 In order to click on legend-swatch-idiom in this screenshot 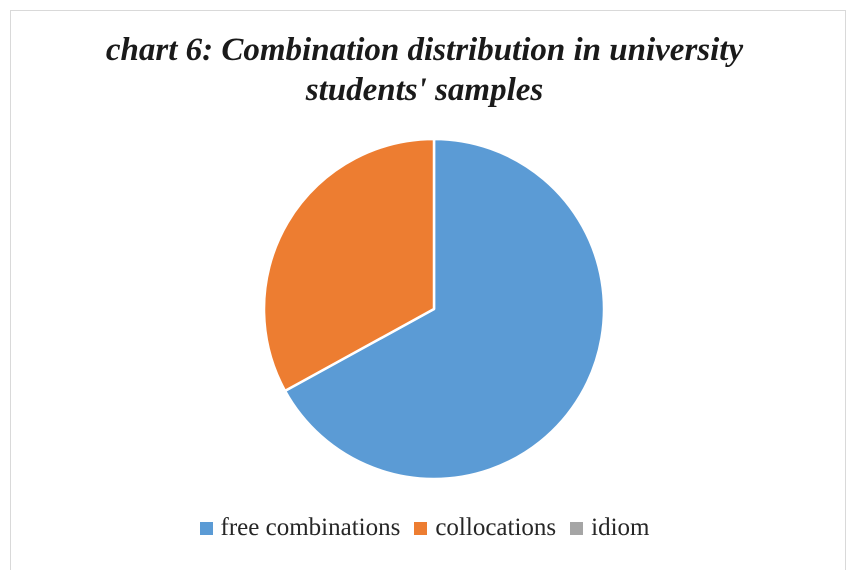, I will do `click(576, 528)`.